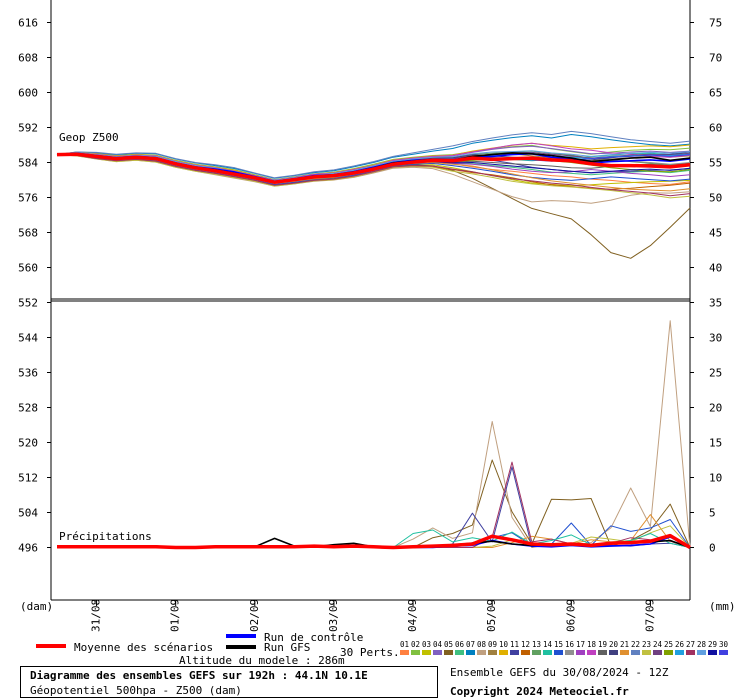  I want to click on pert-legend-number: 11, so click(514, 644).